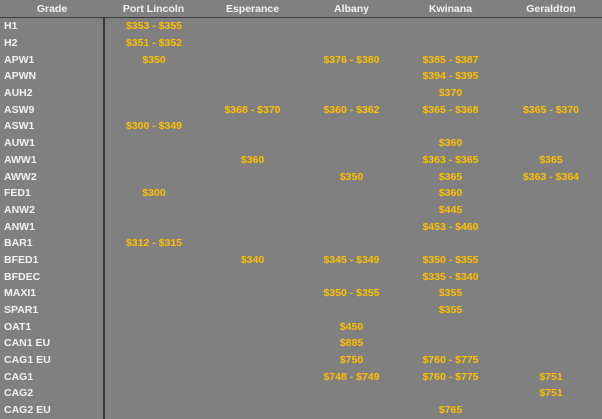 This screenshot has height=419, width=602. I want to click on table-row: MAXI1 $350 - $355 $355, so click(301, 293).